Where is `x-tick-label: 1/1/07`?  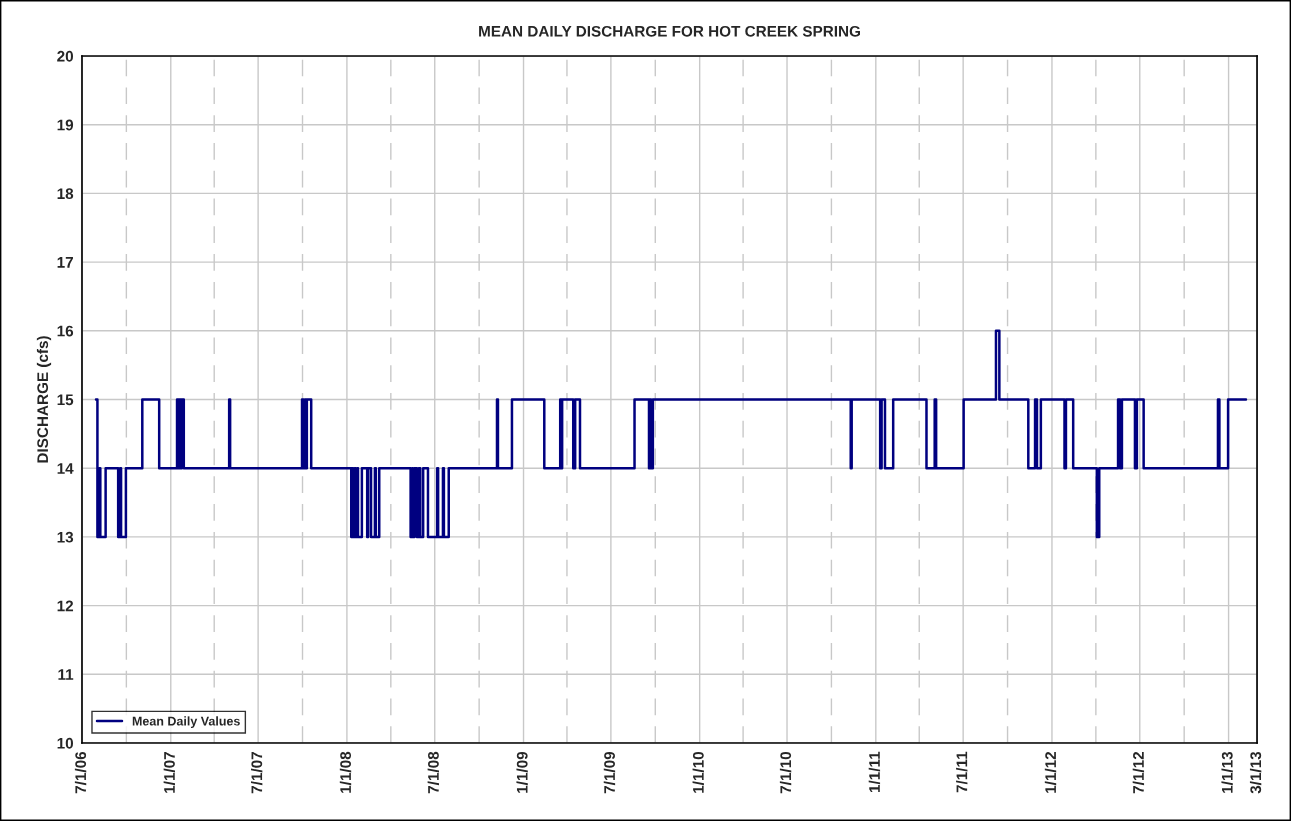
x-tick-label: 1/1/07 is located at coordinates (169, 772).